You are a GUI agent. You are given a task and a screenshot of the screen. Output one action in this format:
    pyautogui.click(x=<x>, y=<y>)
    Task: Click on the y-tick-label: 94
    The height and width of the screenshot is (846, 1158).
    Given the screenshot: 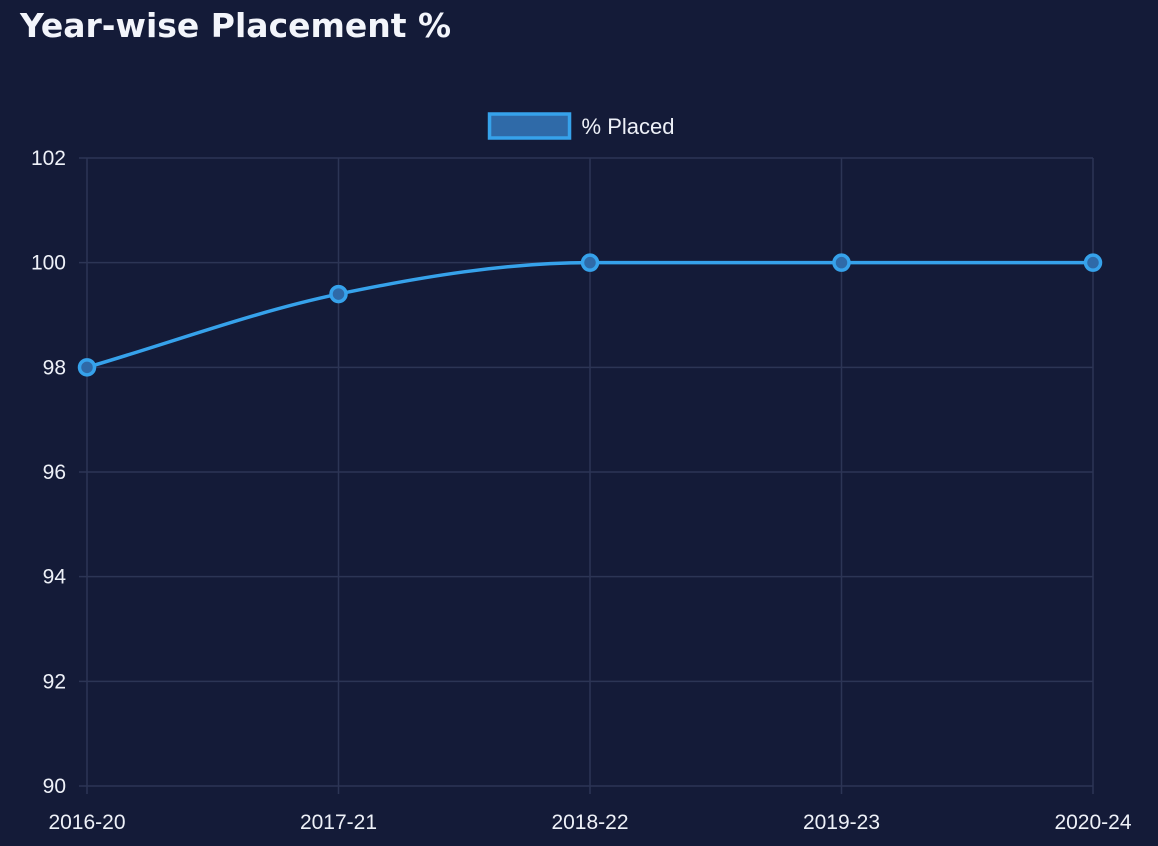 What is the action you would take?
    pyautogui.click(x=55, y=577)
    